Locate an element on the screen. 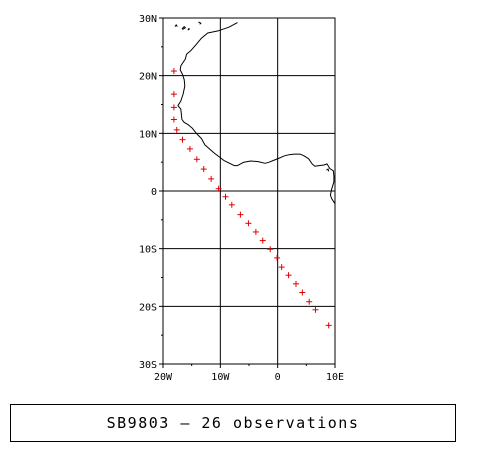 This screenshot has width=478, height=454. caption-text: SB9803 – 26 observations is located at coordinates (233, 423).